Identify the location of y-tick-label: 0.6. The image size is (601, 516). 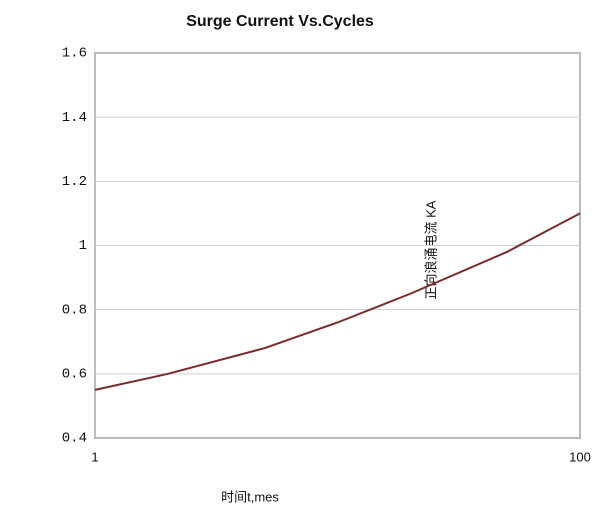
(74, 375).